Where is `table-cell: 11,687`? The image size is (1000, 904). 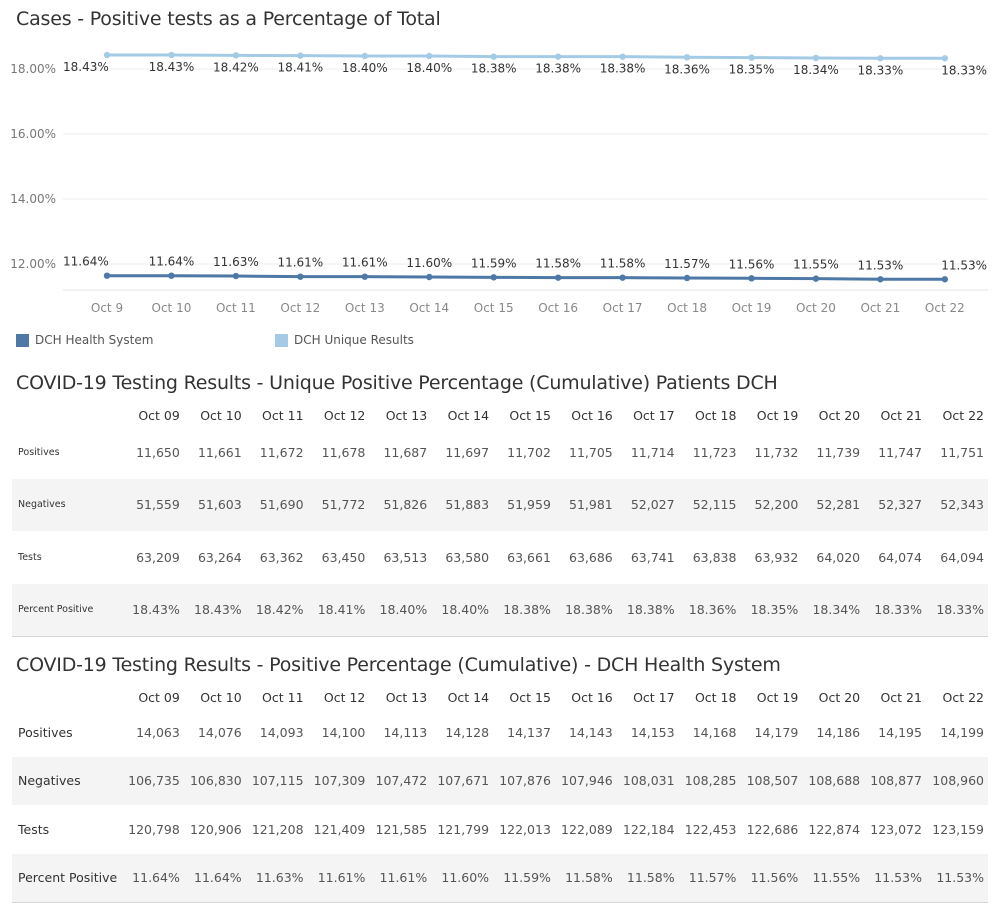
table-cell: 11,687 is located at coordinates (405, 452).